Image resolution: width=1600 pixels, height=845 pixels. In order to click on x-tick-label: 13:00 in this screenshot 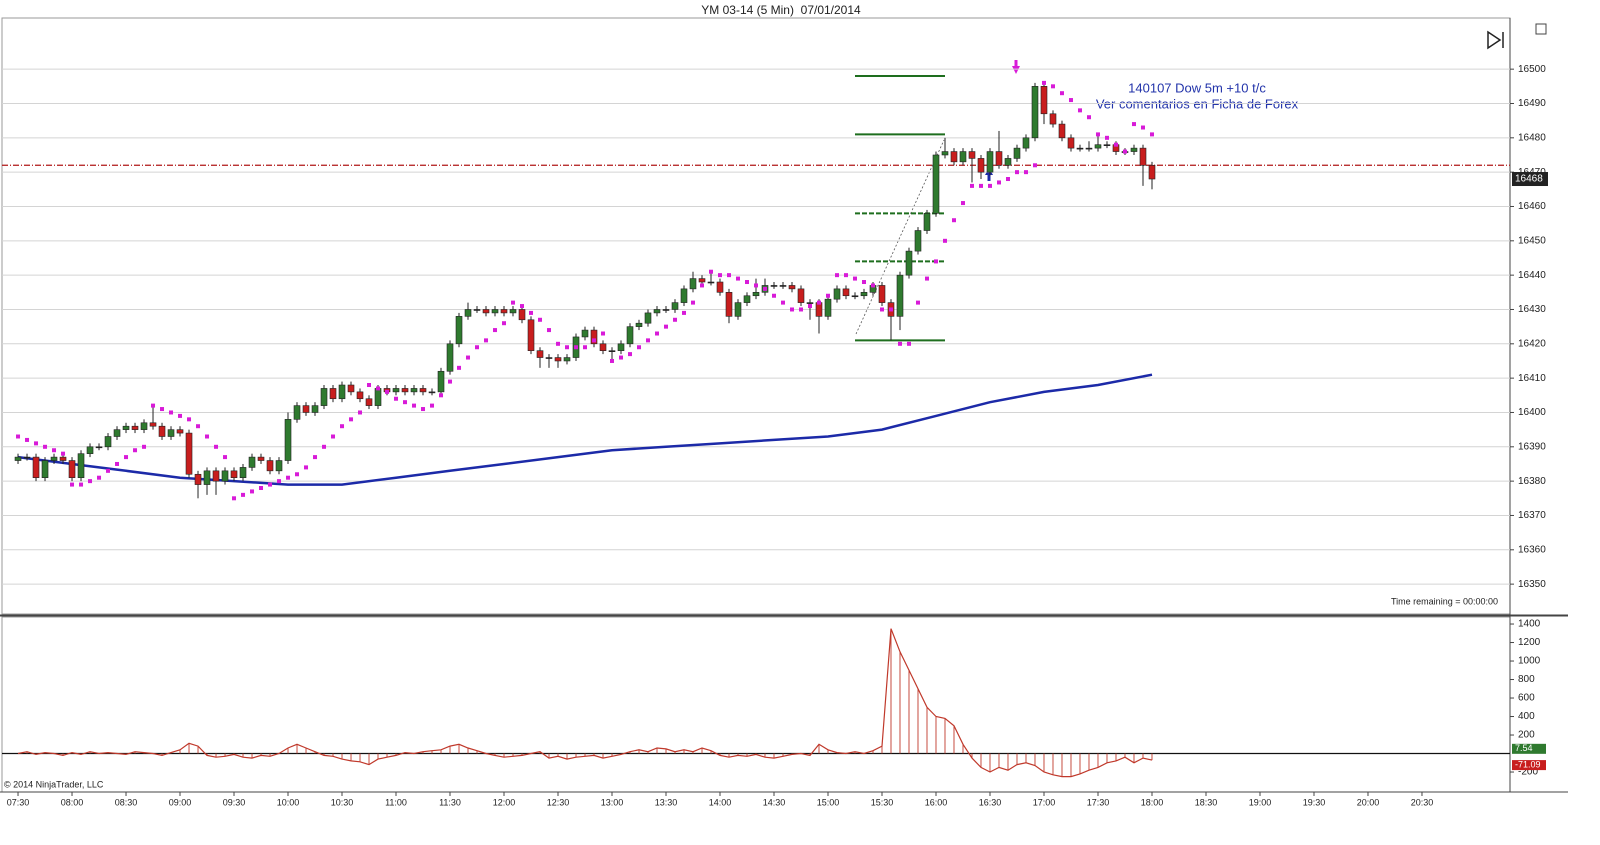, I will do `click(612, 802)`.